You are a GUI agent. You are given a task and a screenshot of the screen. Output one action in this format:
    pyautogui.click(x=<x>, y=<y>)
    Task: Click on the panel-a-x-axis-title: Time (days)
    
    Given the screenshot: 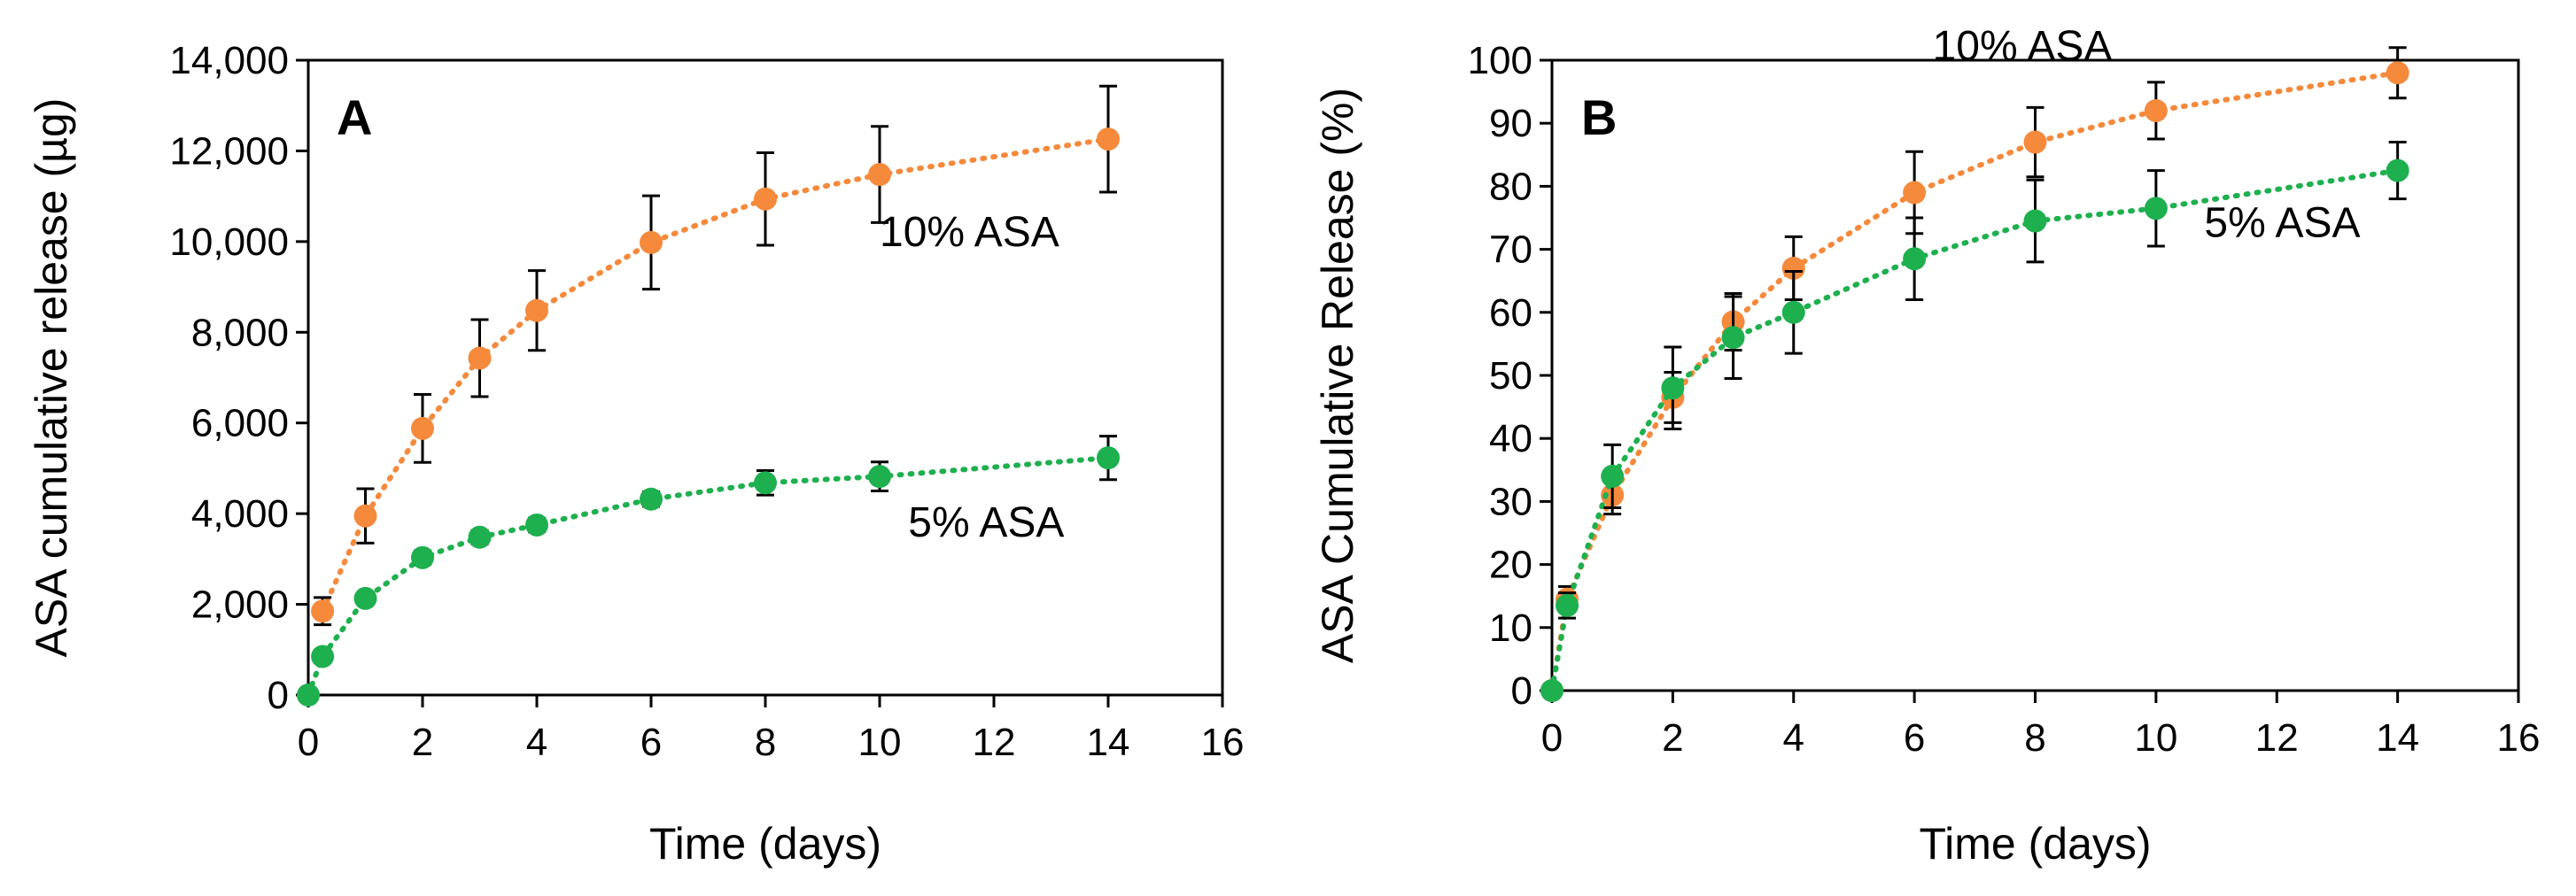 What is the action you would take?
    pyautogui.click(x=765, y=844)
    